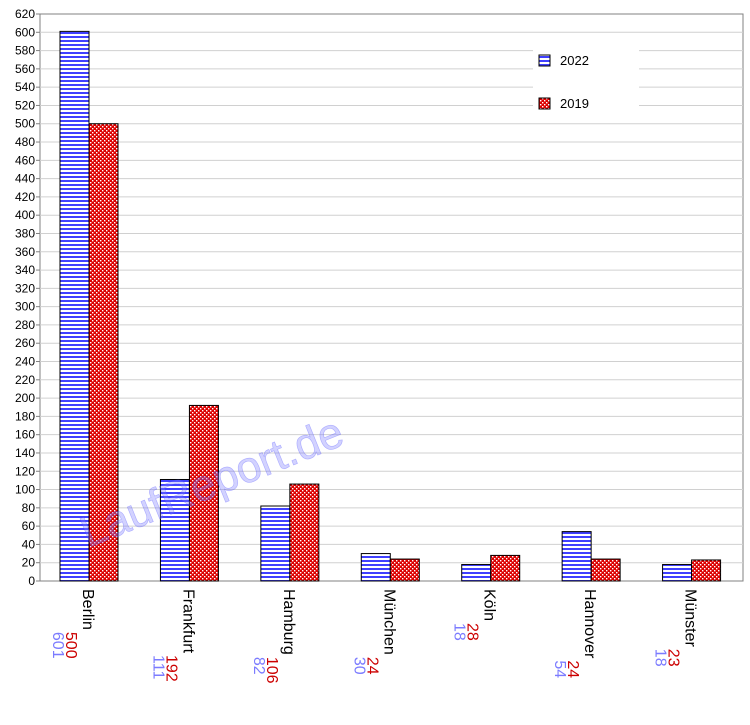 Image resolution: width=750 pixels, height=725 pixels. I want to click on y-tick-label: 400, so click(25, 215).